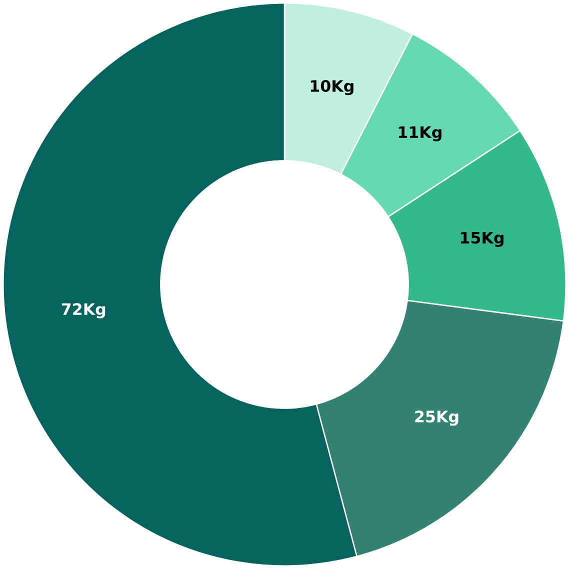  I want to click on data-label: 25Kg, so click(436, 418).